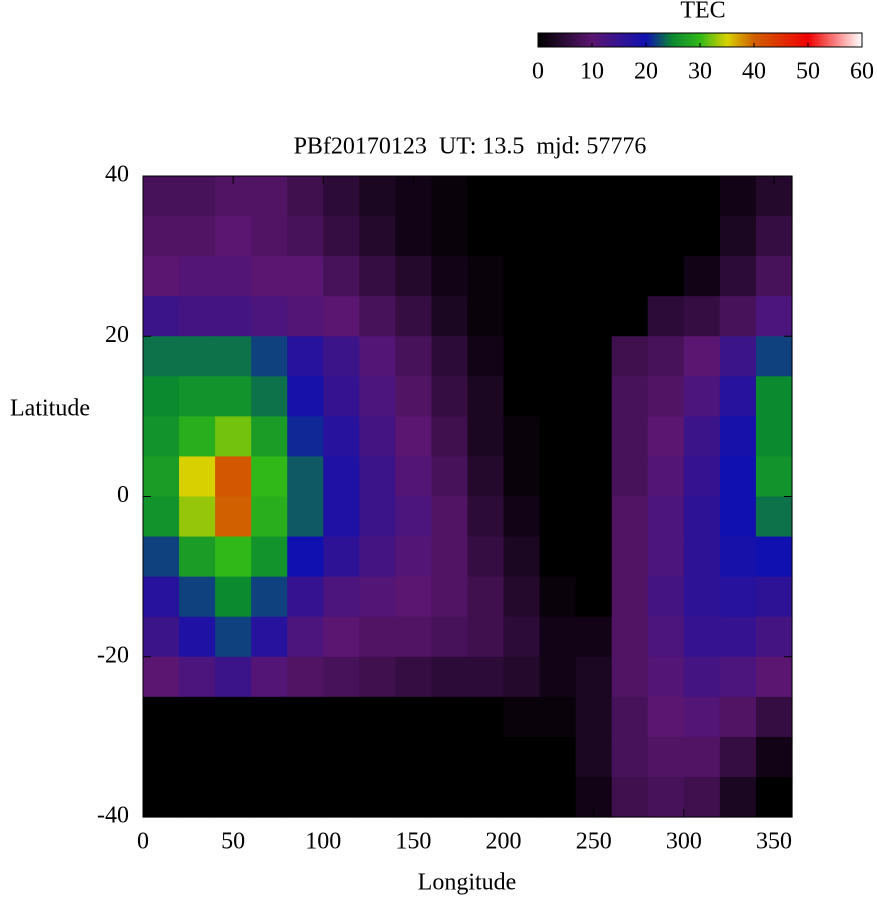 The image size is (877, 900). What do you see at coordinates (754, 72) in the screenshot?
I see `colorbar-tick-label: 40` at bounding box center [754, 72].